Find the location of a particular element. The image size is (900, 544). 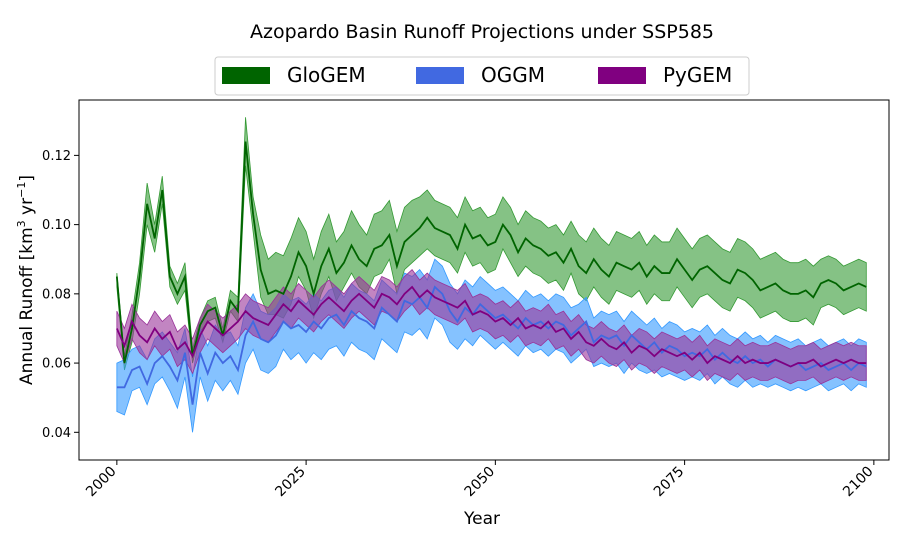

x-tick-label: 2050 is located at coordinates (480, 482).